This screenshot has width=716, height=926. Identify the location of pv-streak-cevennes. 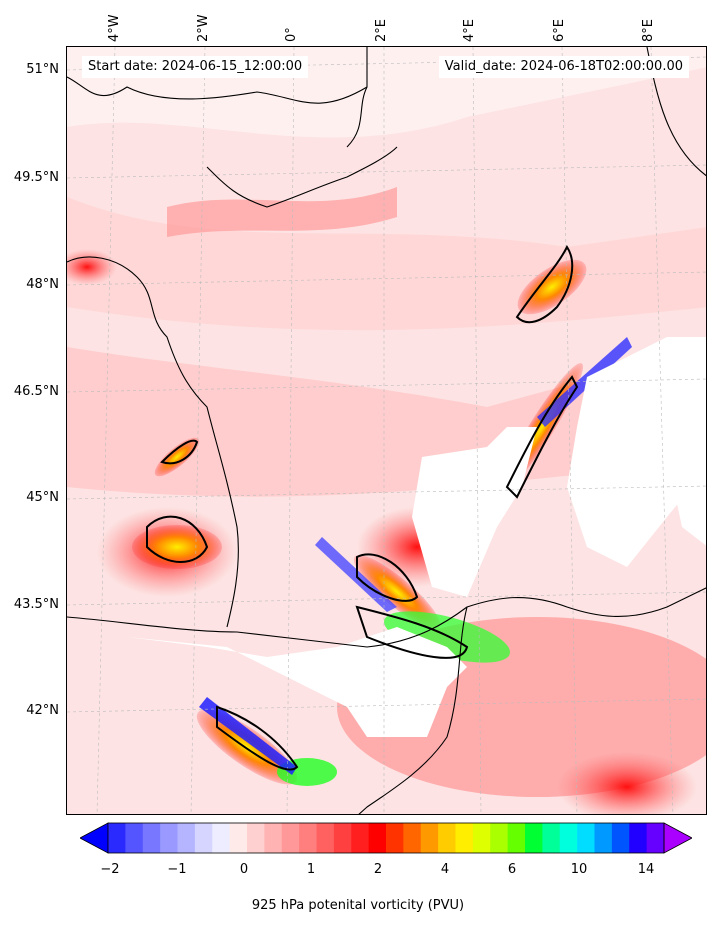
(397, 592).